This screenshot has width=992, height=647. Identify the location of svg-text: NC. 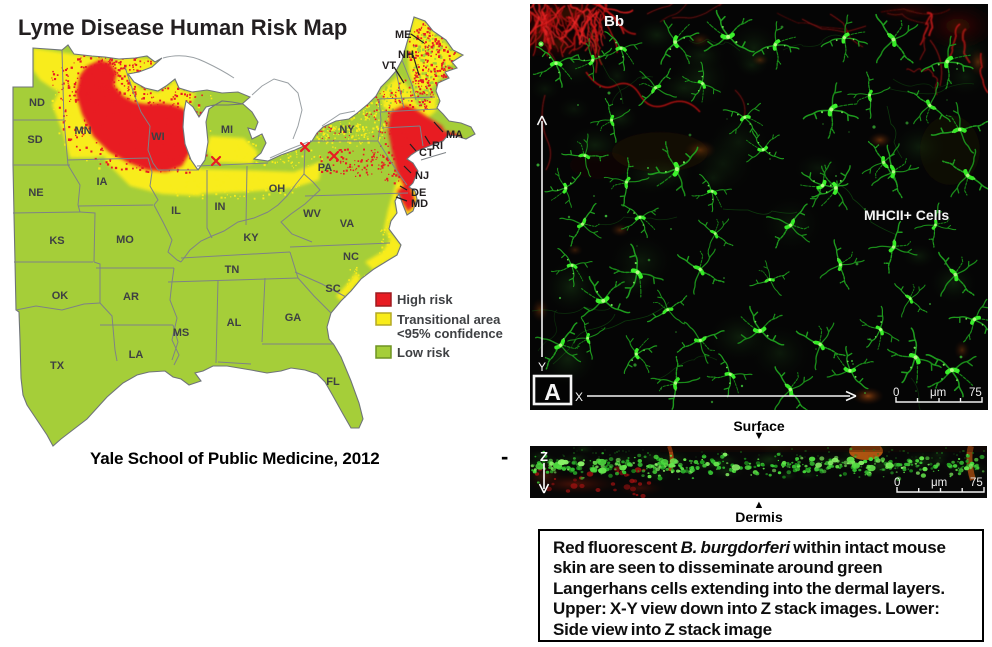
(351, 257).